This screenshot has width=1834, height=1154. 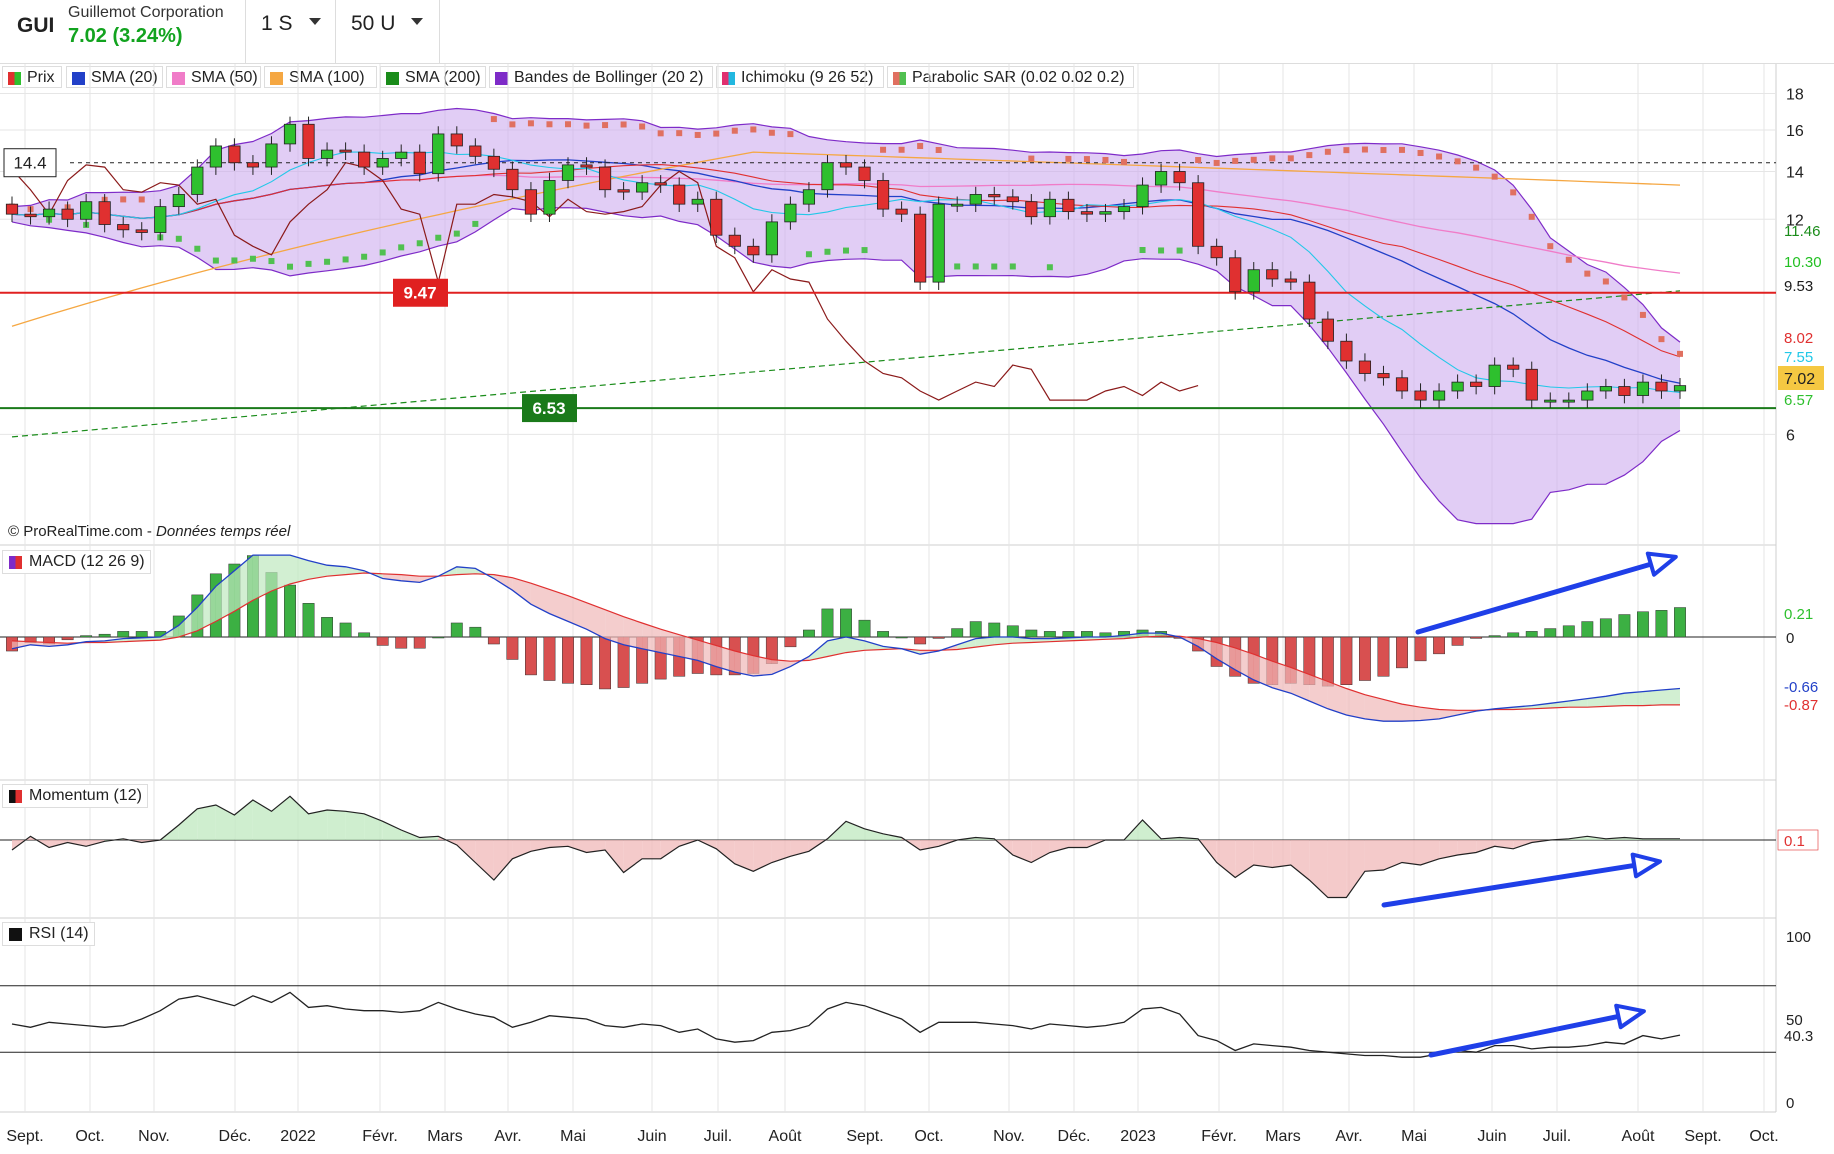 What do you see at coordinates (315, 21) in the screenshot?
I see `chevron-down-icon` at bounding box center [315, 21].